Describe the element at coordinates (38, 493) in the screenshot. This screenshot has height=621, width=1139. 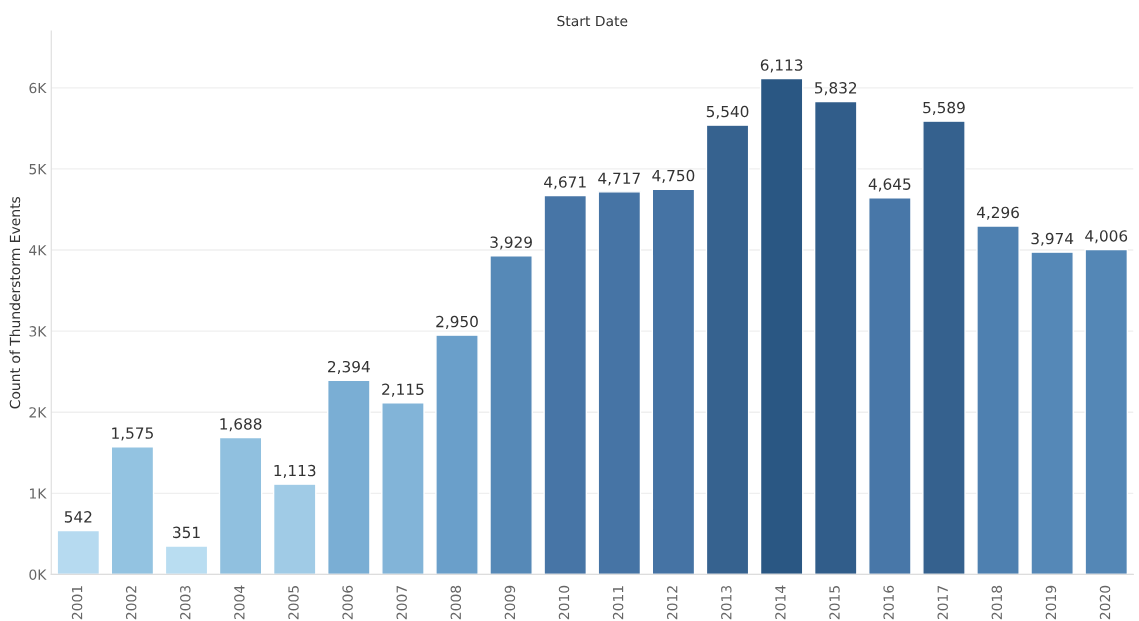
I see `y-tick-label: 1K` at that location.